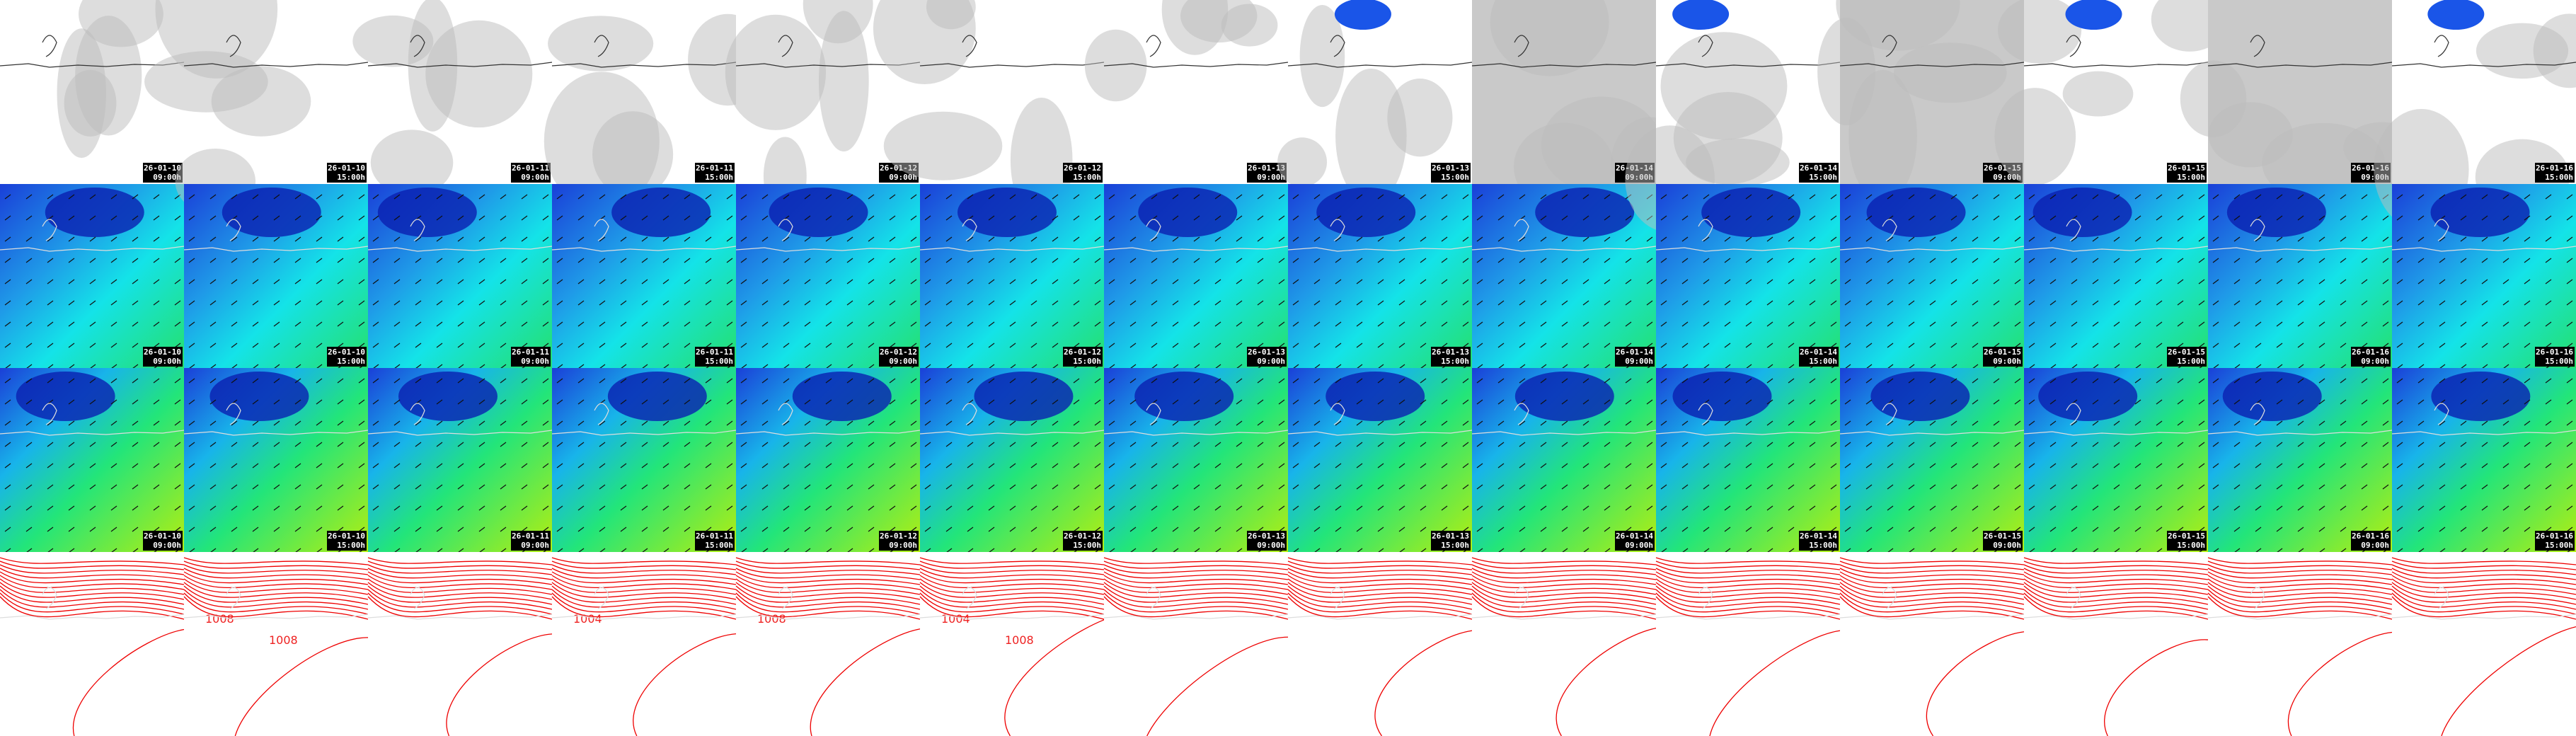 The image size is (2576, 736). Describe the element at coordinates (828, 644) in the screenshot. I see `map-panel: 1008` at that location.